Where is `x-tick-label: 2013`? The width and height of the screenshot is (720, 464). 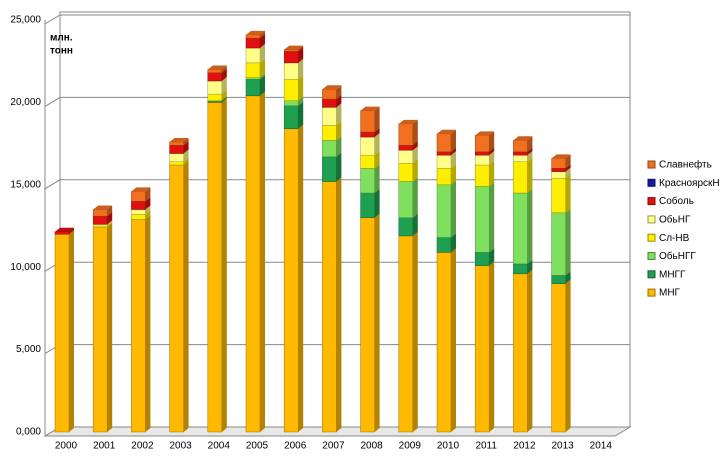
x-tick-label: 2013 is located at coordinates (562, 446).